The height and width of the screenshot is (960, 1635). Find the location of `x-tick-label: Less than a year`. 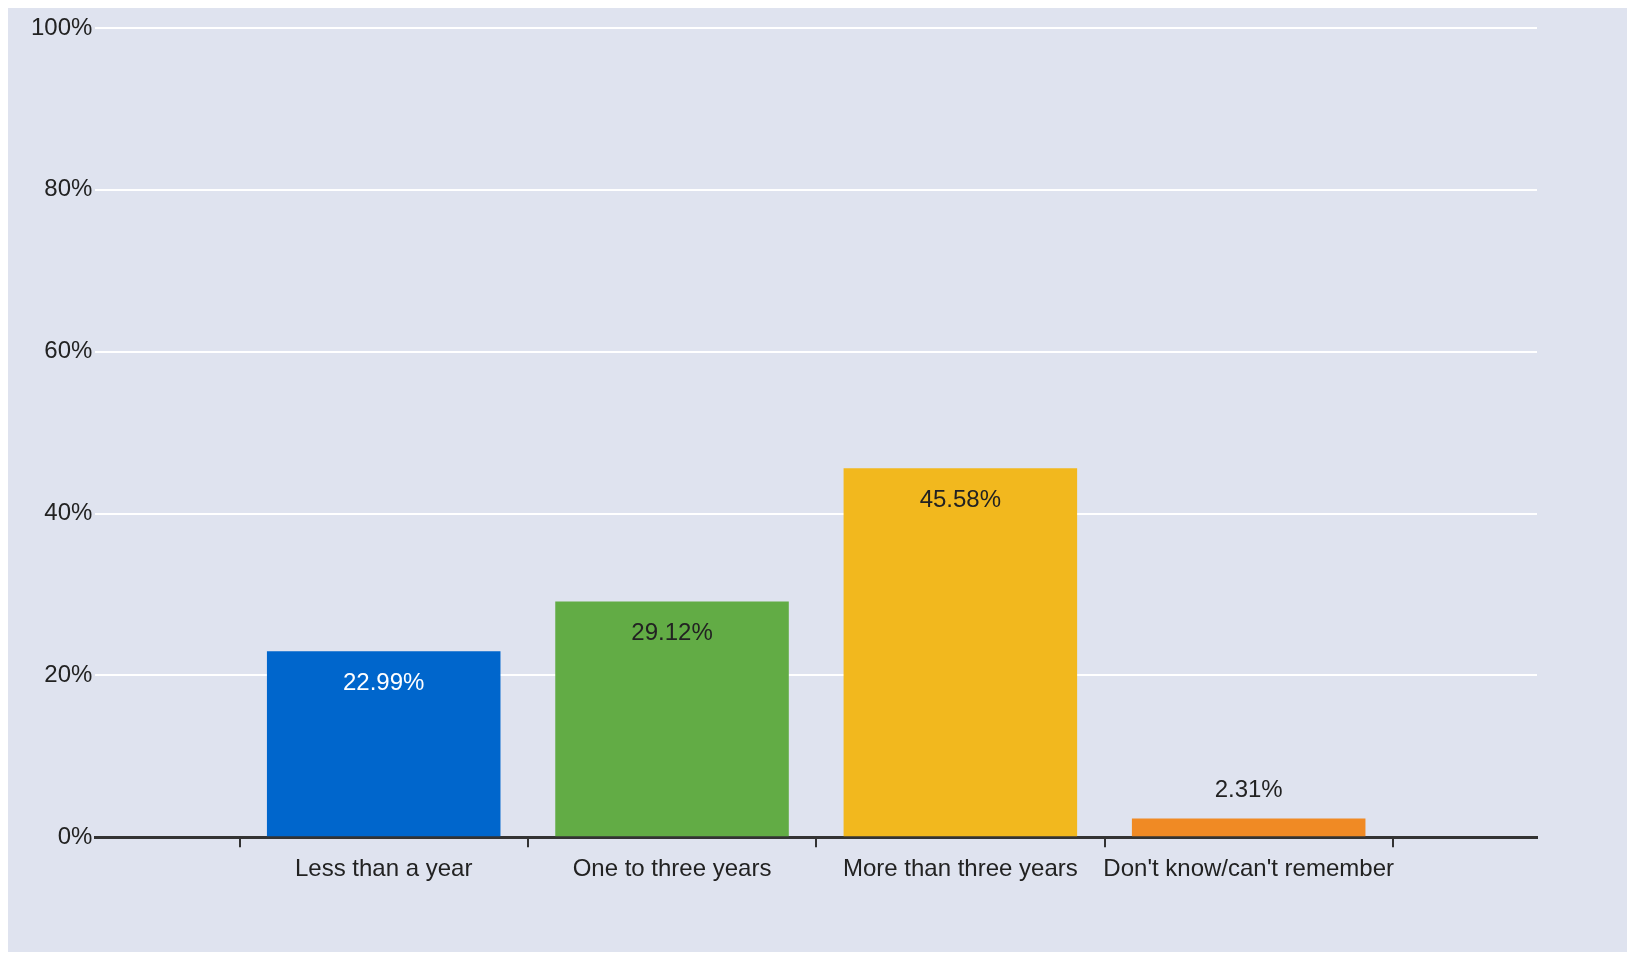

x-tick-label: Less than a year is located at coordinates (383, 868).